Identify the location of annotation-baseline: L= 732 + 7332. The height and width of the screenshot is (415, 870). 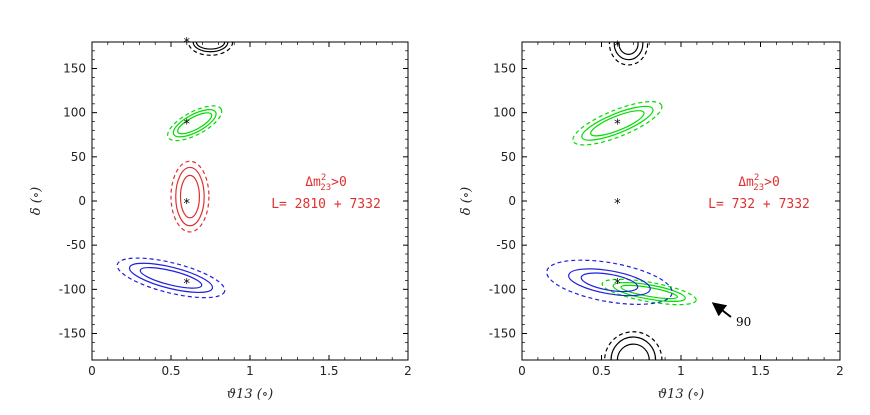
(759, 204).